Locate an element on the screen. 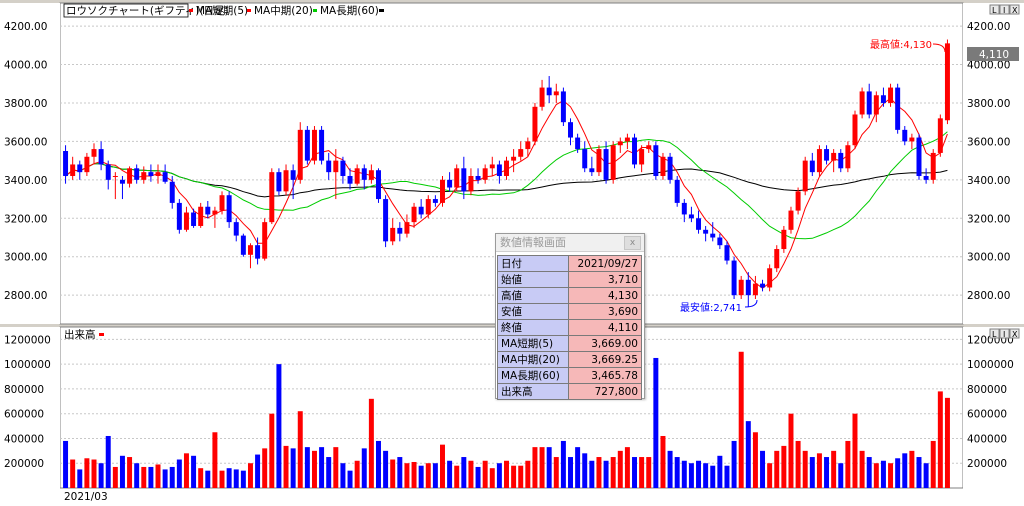  price-tick-right: 3000.00 is located at coordinates (988, 258).